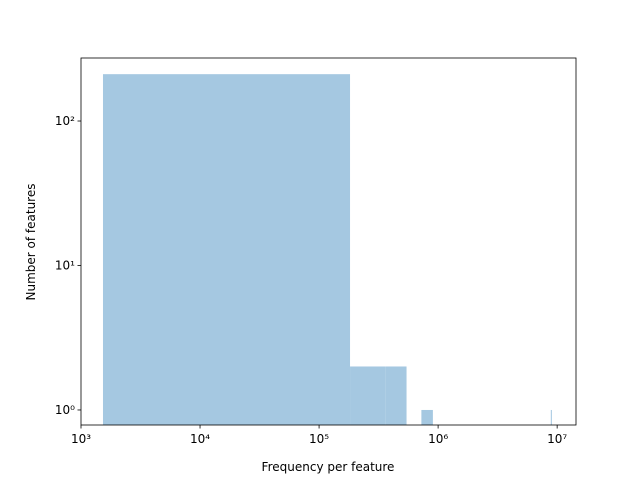  Describe the element at coordinates (328, 467) in the screenshot. I see `x-axis-label: Frequency per feature` at that location.